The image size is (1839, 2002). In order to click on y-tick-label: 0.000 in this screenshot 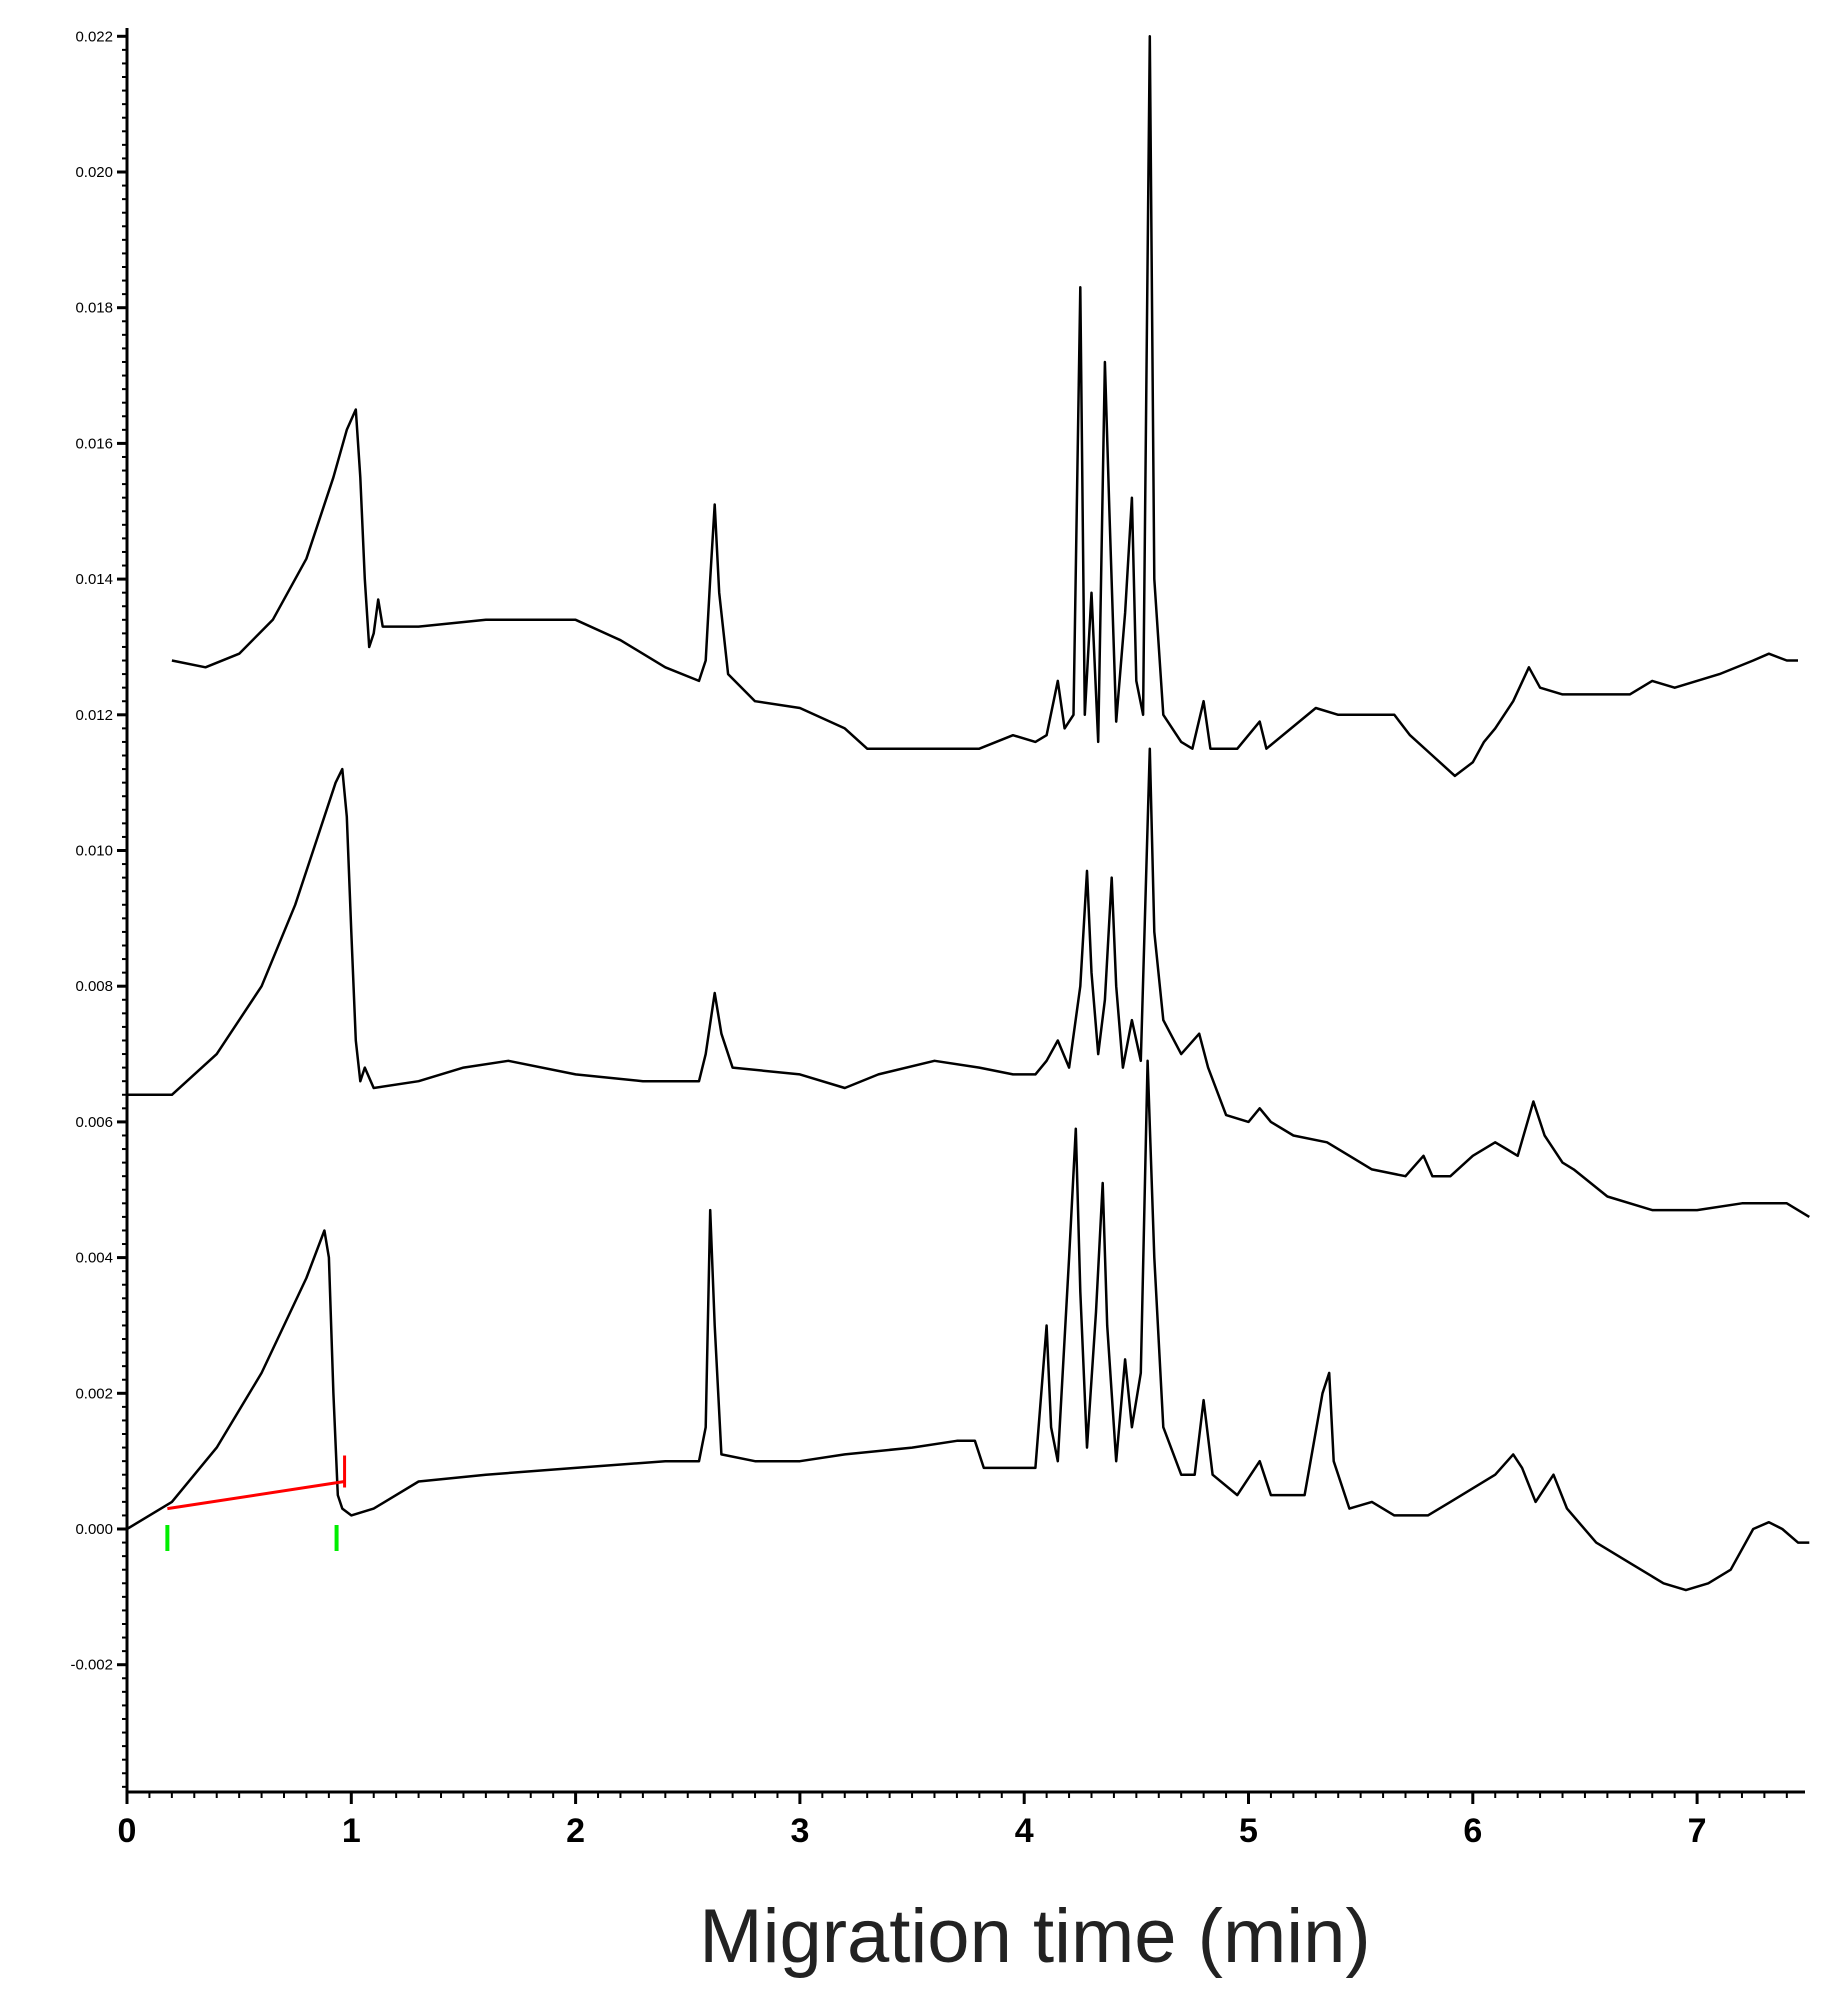, I will do `click(94, 1529)`.